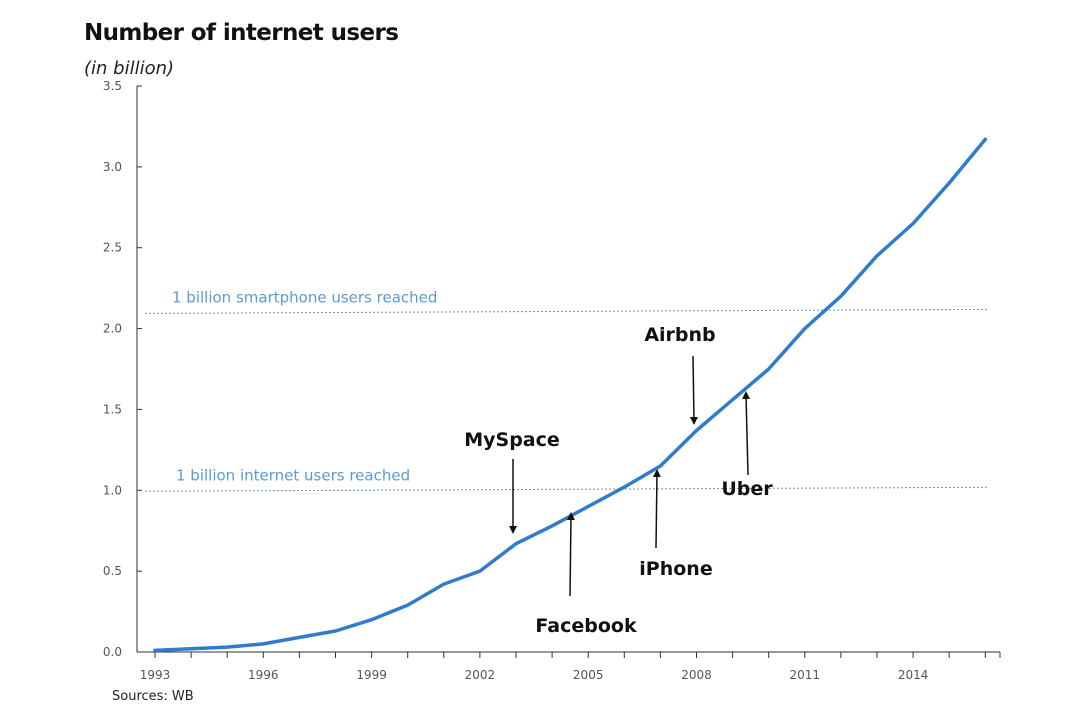 The height and width of the screenshot is (722, 1072). Describe the element at coordinates (747, 489) in the screenshot. I see `annotation-label: Uber` at that location.